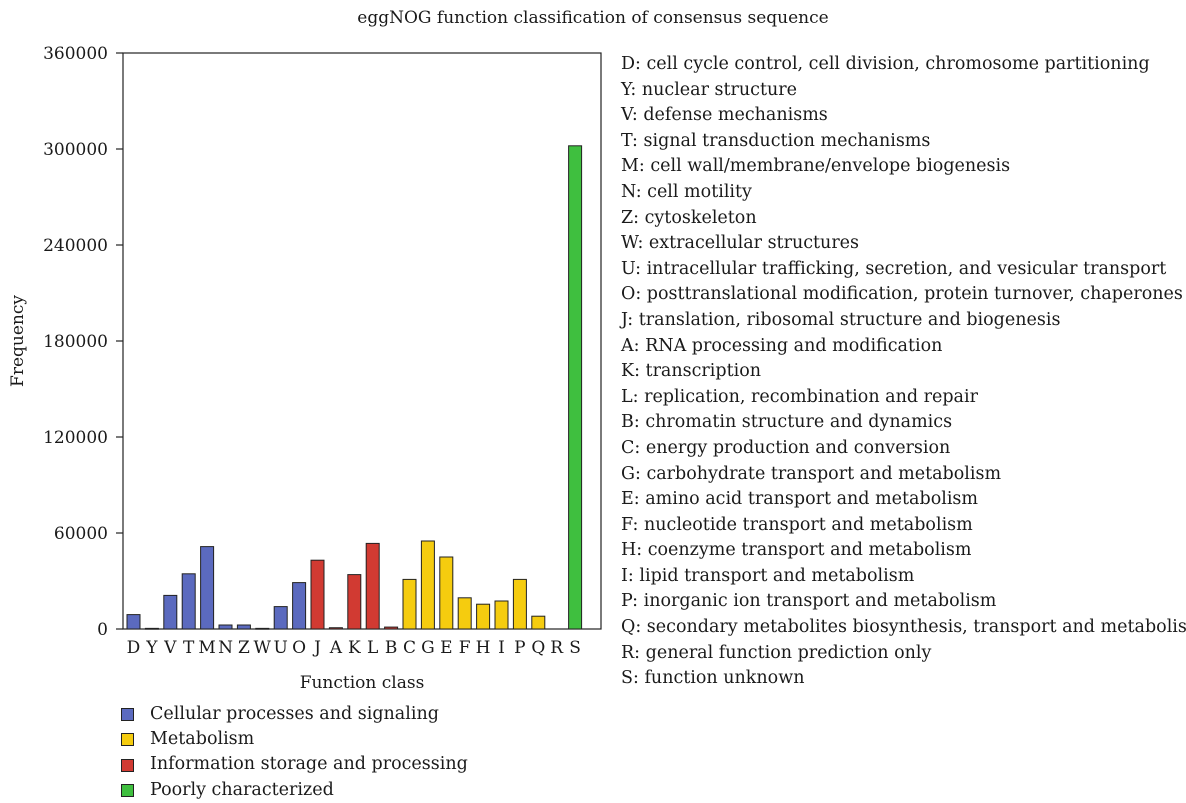  I want to click on bar-T, so click(188, 601).